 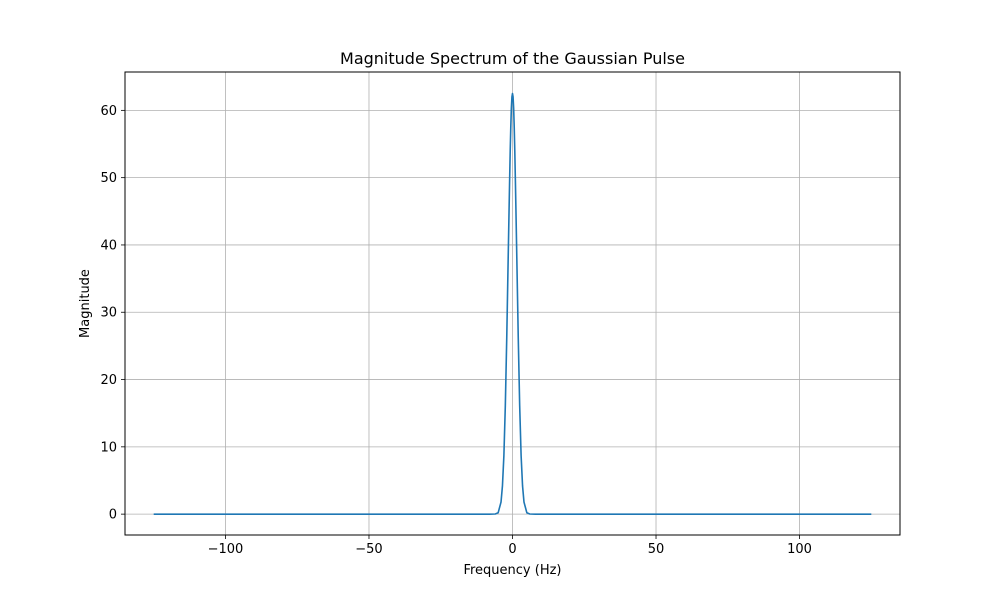 I want to click on y-axis-ticks: 0 10 20 30 40 50 60, so click(x=112, y=313).